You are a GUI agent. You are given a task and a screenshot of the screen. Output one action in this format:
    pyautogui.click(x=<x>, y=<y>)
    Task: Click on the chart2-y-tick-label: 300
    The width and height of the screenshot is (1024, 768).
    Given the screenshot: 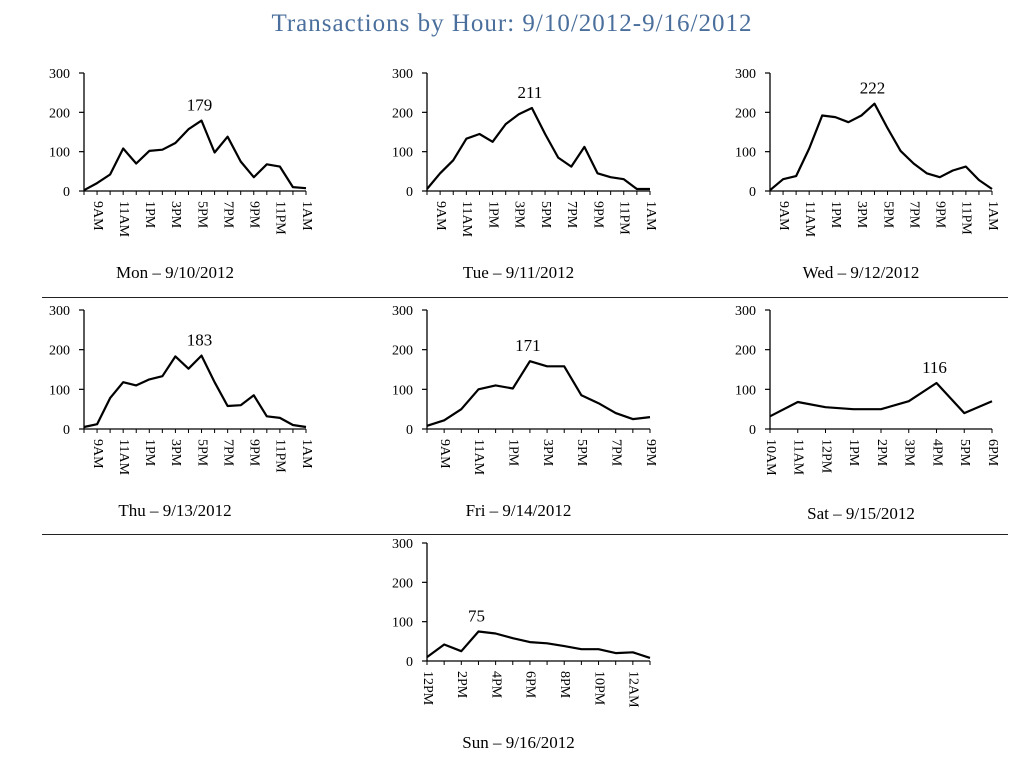 What is the action you would take?
    pyautogui.click(x=402, y=74)
    